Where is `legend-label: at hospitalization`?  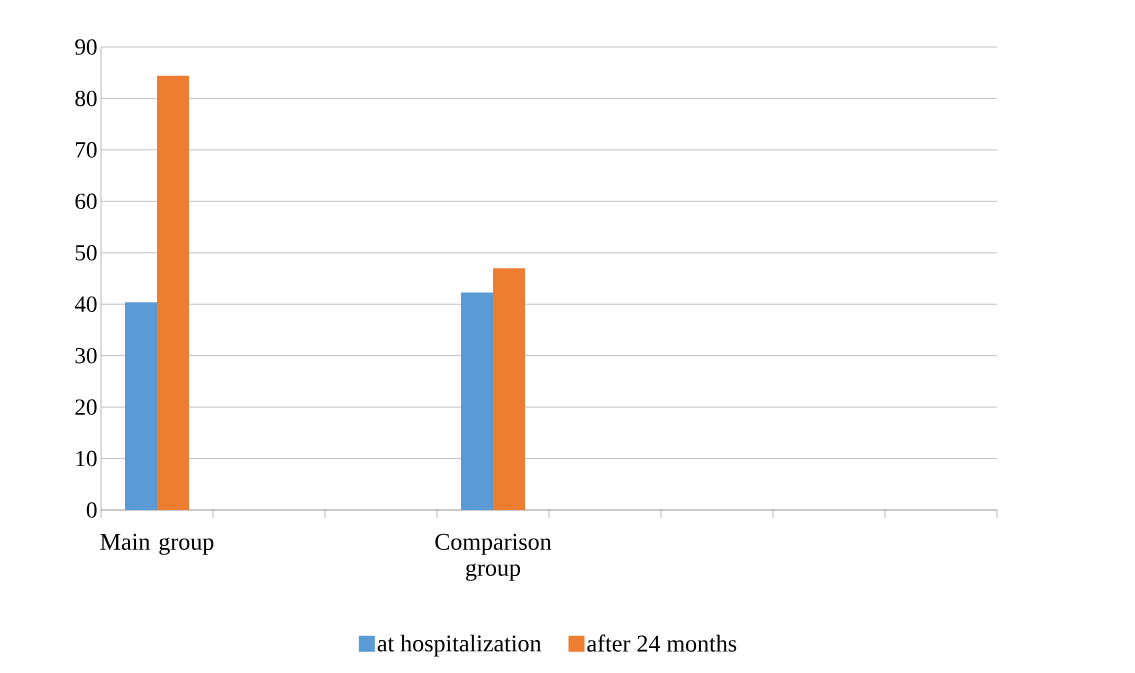
legend-label: at hospitalization is located at coordinates (459, 645).